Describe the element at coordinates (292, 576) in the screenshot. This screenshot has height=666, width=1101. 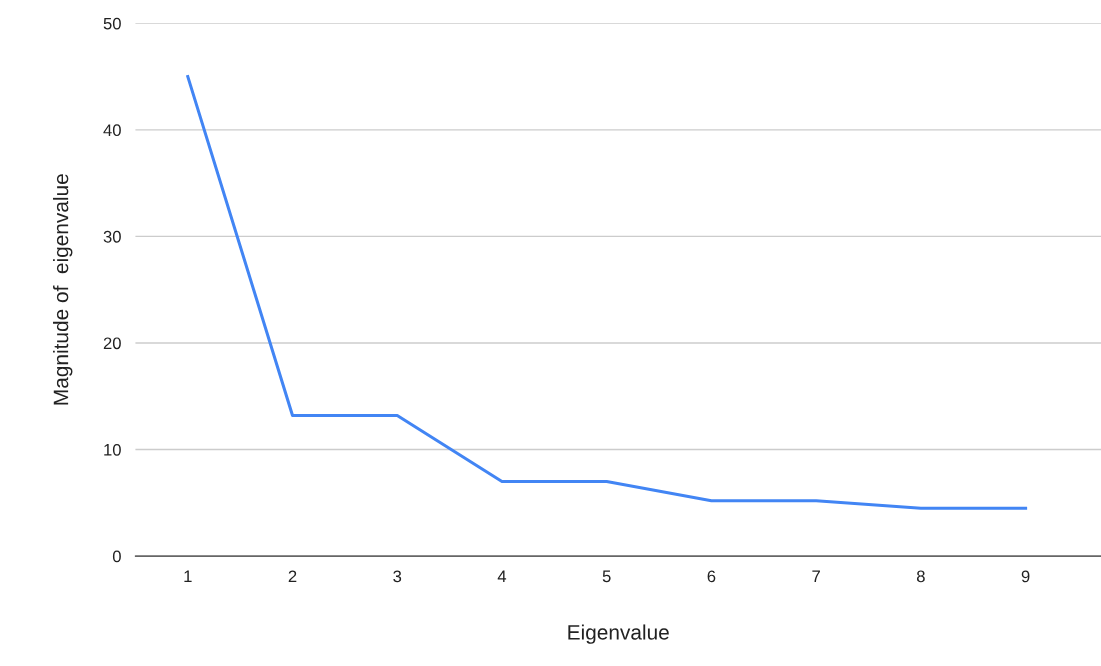
I see `x-tick-label: 2` at that location.